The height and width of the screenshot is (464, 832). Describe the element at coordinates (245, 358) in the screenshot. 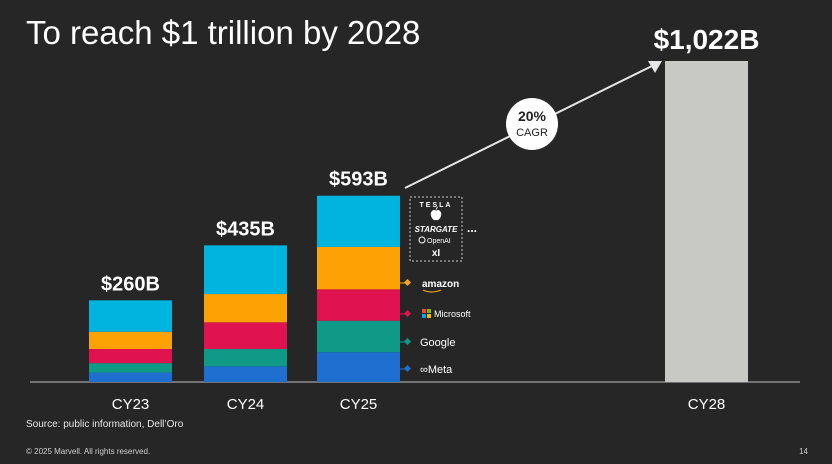

I see `bar-segment-cy24-google` at that location.